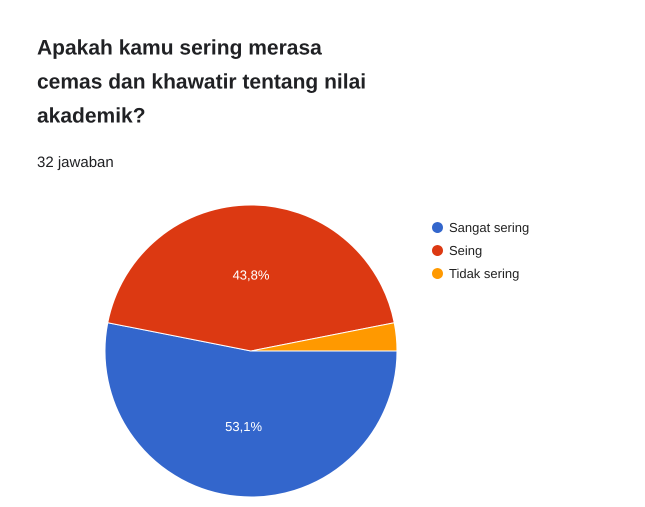 The image size is (645, 507). What do you see at coordinates (465, 250) in the screenshot?
I see `legend-label: Seing` at bounding box center [465, 250].